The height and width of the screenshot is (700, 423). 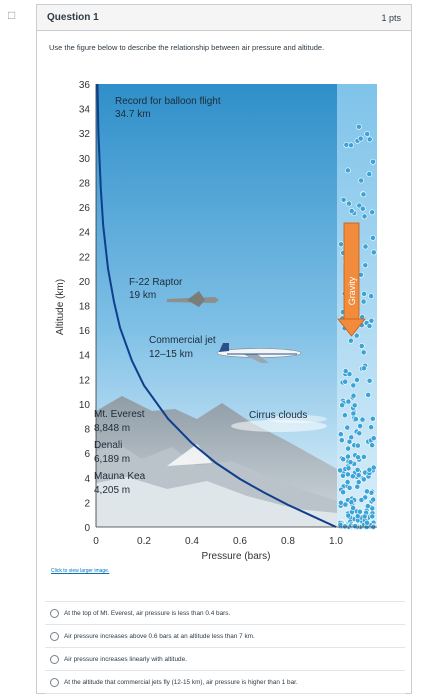 I want to click on y-tick-label: 34, so click(x=85, y=110).